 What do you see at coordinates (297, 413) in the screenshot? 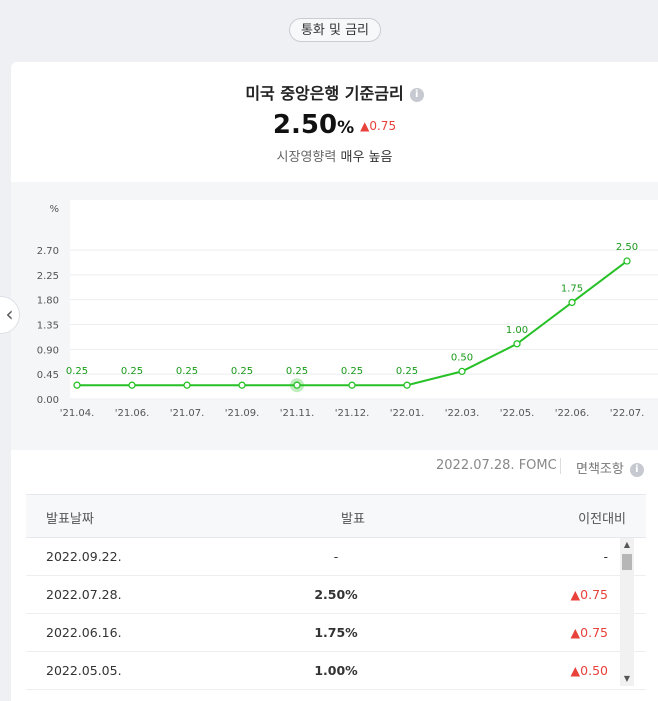
I see `x-tick-label: '21.11.` at bounding box center [297, 413].